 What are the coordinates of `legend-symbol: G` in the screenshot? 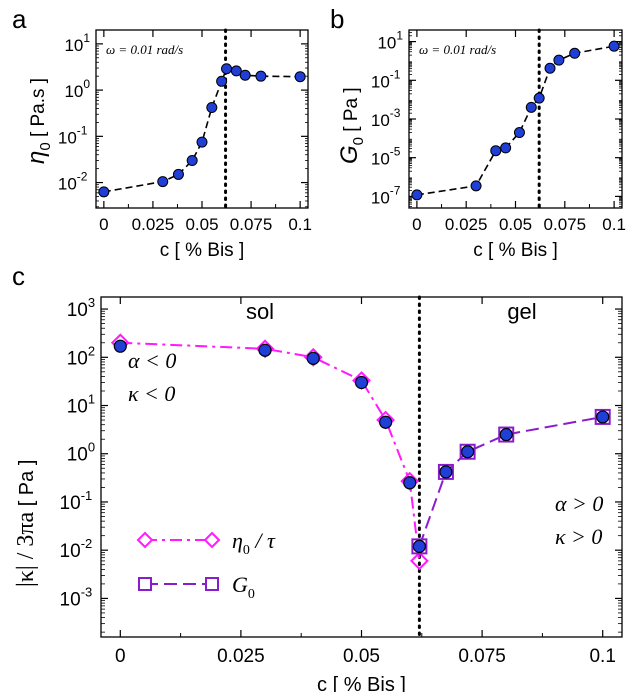 It's located at (240, 584).